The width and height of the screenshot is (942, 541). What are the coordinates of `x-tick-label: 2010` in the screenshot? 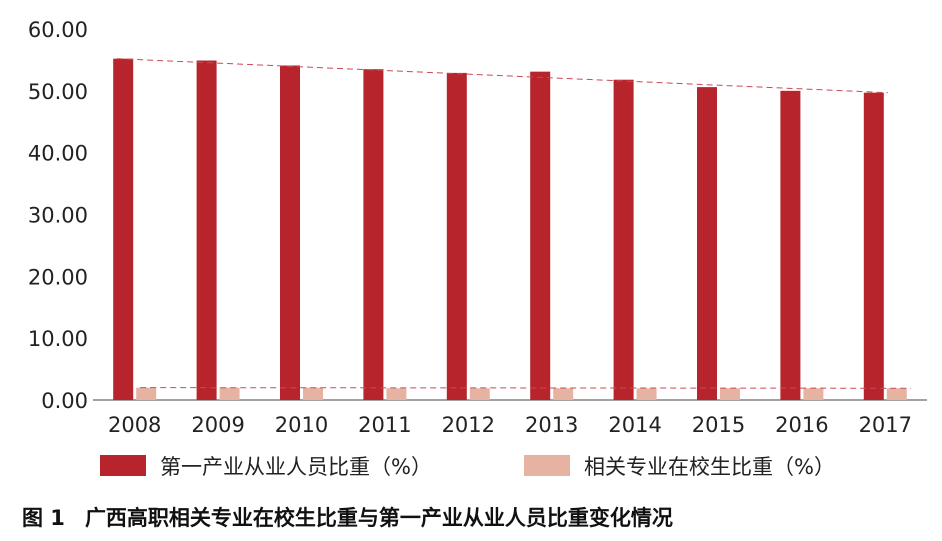 It's located at (301, 425).